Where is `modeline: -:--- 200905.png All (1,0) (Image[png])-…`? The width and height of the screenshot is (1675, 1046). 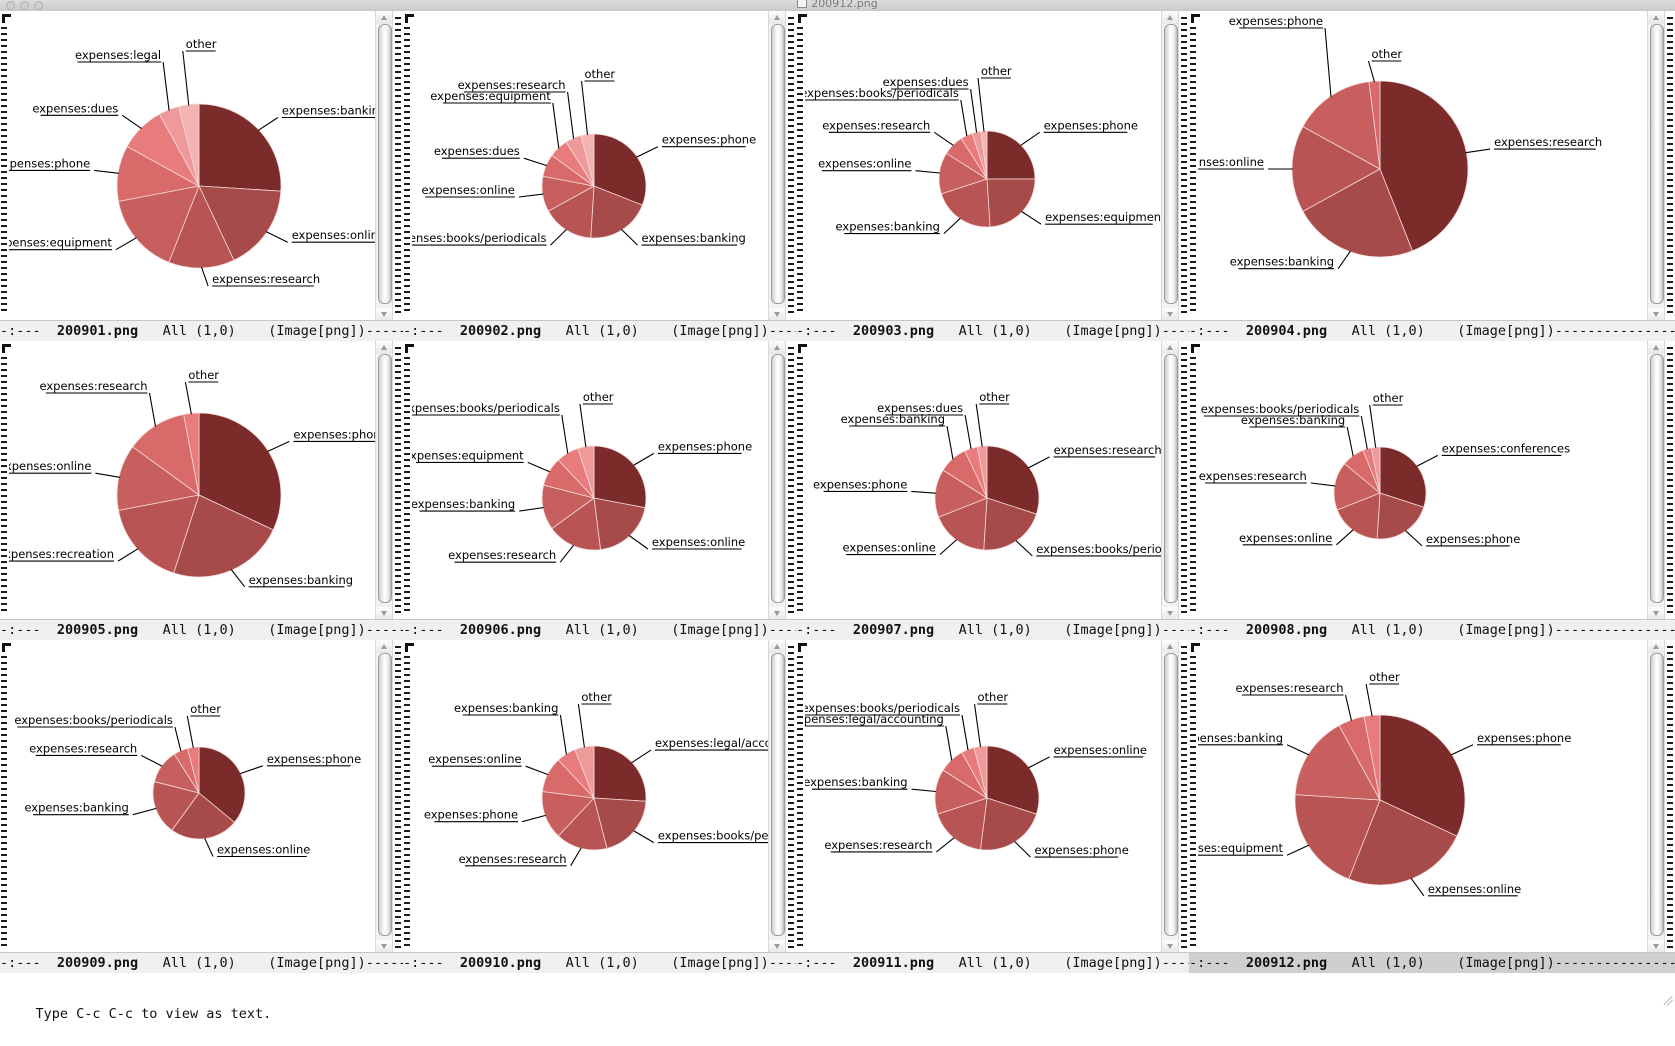 modeline: -:--- 200905.png All (1,0) (Image[png])-… is located at coordinates (201, 629).